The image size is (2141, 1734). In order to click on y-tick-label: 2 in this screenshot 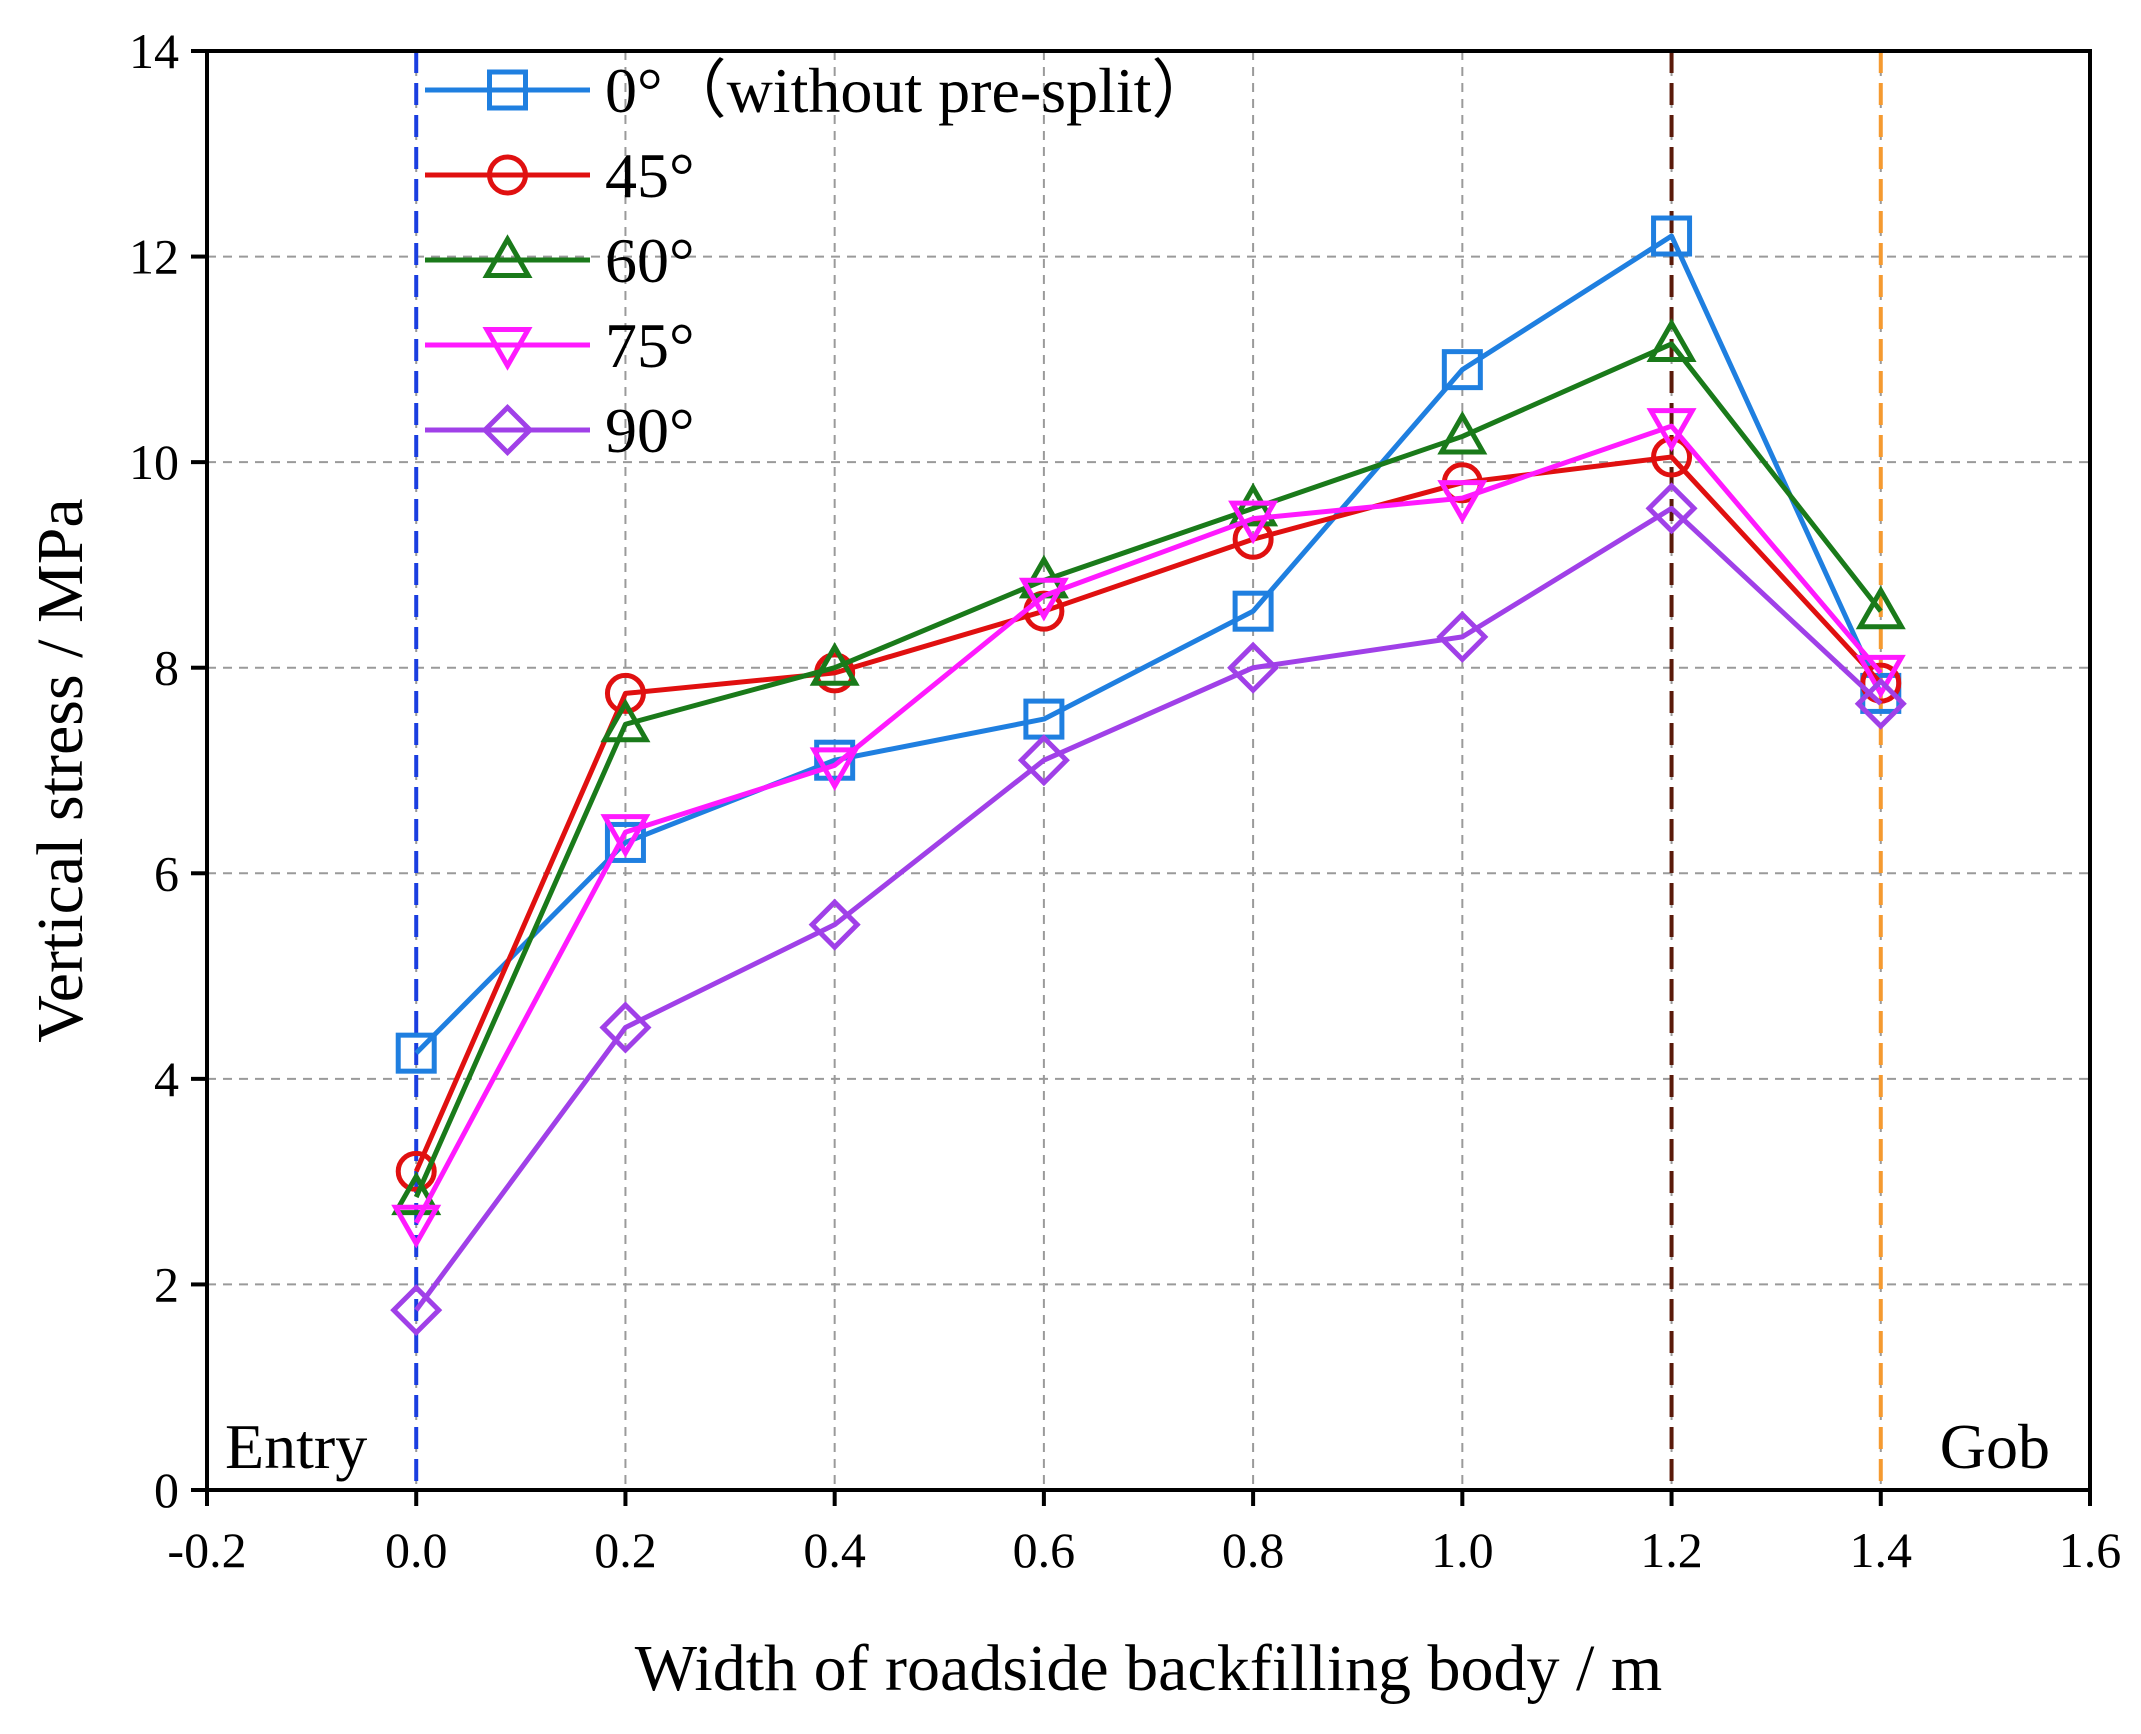, I will do `click(166, 1284)`.